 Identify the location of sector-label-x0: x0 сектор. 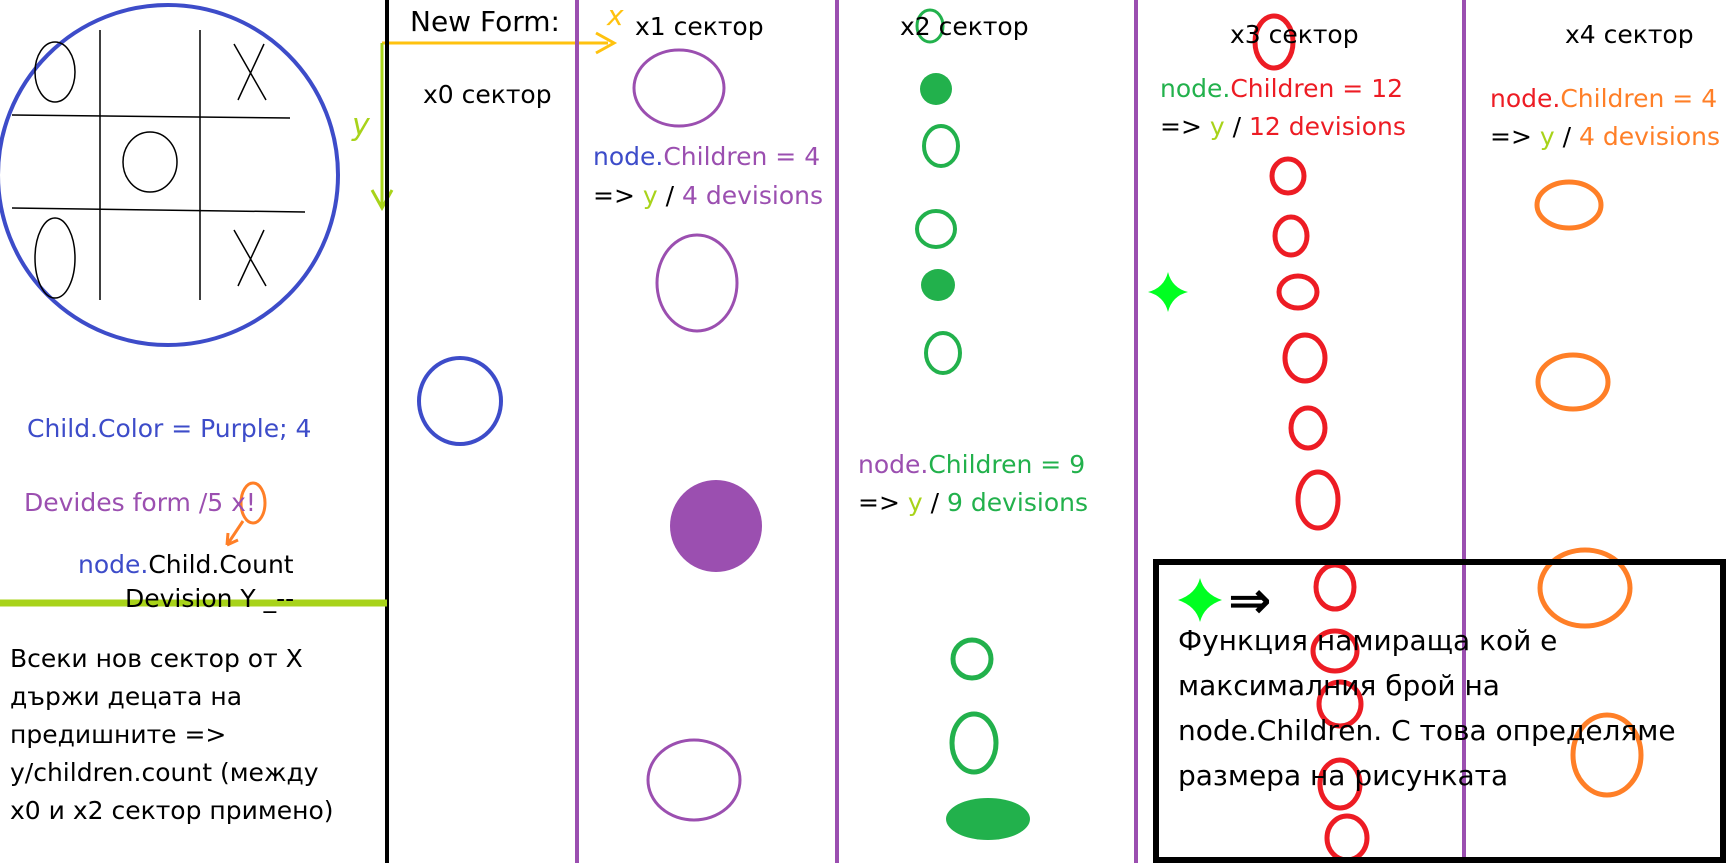
(487, 94).